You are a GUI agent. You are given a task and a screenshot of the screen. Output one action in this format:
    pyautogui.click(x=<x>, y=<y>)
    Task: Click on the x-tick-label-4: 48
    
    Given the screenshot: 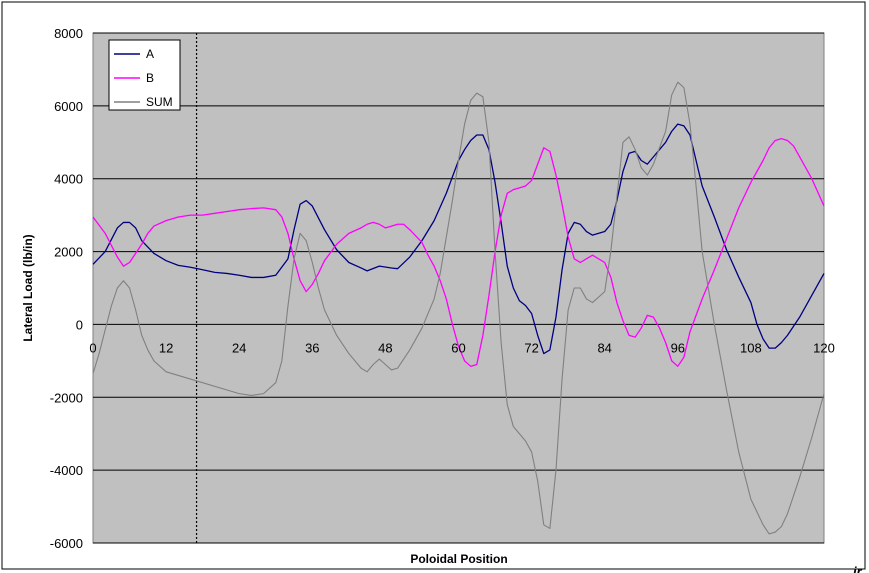 What is the action you would take?
    pyautogui.click(x=385, y=347)
    